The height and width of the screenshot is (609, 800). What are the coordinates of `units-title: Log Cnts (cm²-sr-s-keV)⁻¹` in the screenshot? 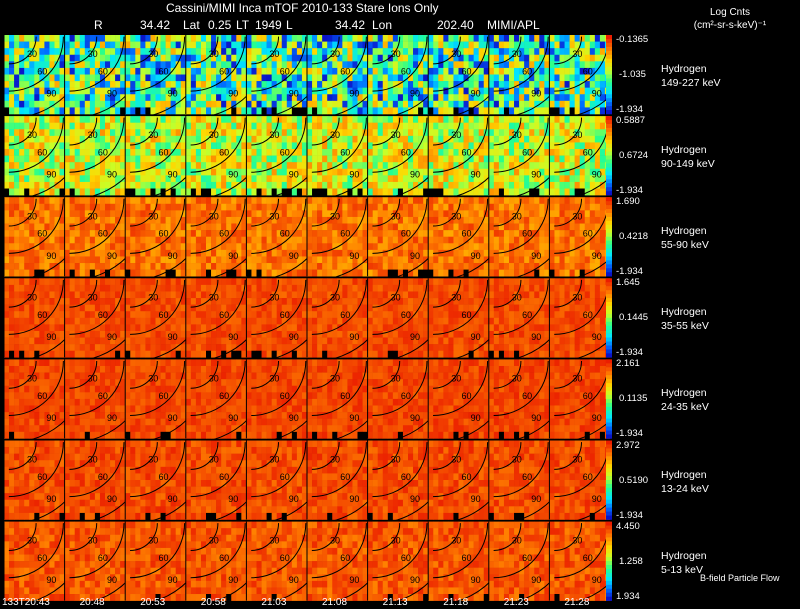 It's located at (730, 19).